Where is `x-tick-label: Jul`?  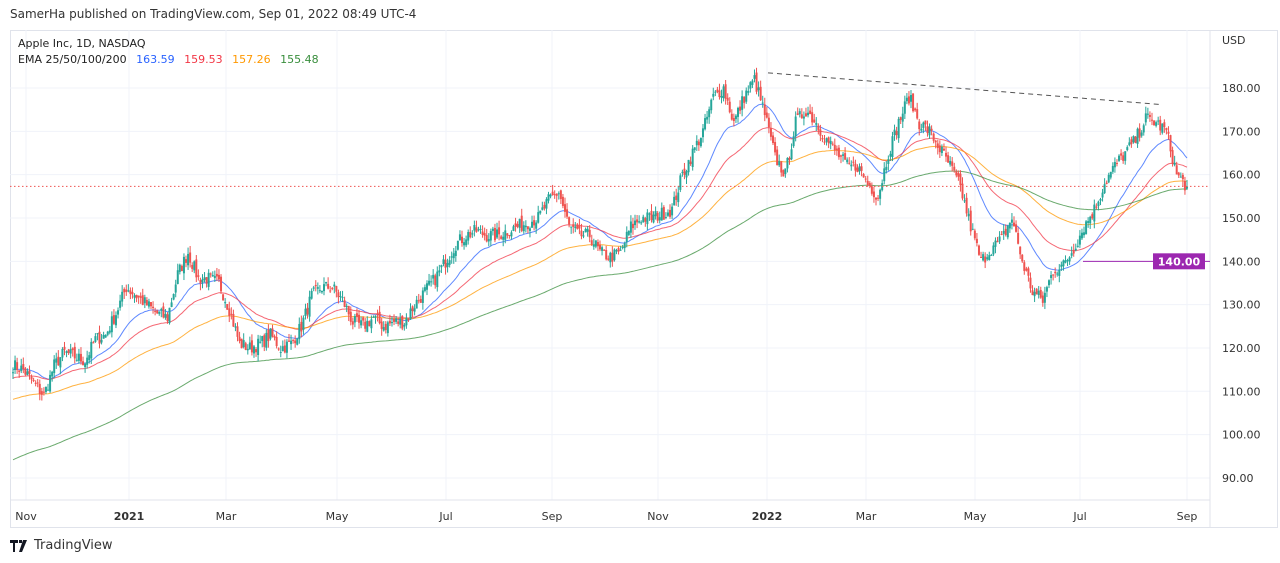
x-tick-label: Jul is located at coordinates (445, 516).